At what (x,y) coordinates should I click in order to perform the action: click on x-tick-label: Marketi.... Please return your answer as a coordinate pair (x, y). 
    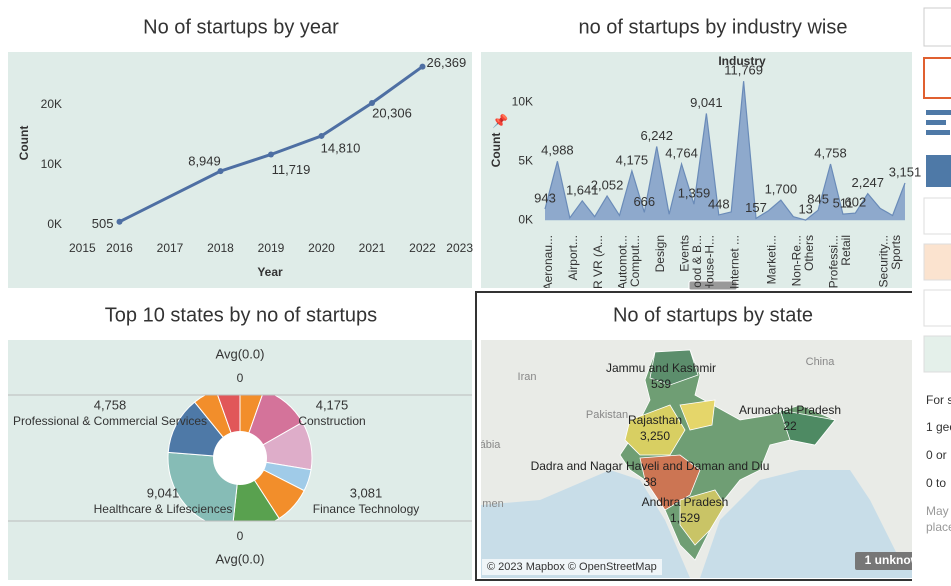
    Looking at the image, I should click on (772, 259).